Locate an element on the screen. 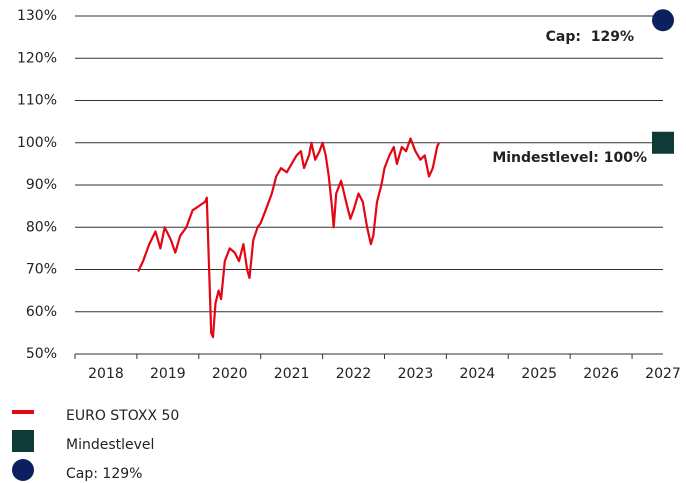 The height and width of the screenshot is (483, 686). y-tick-label: 90% is located at coordinates (41, 185).